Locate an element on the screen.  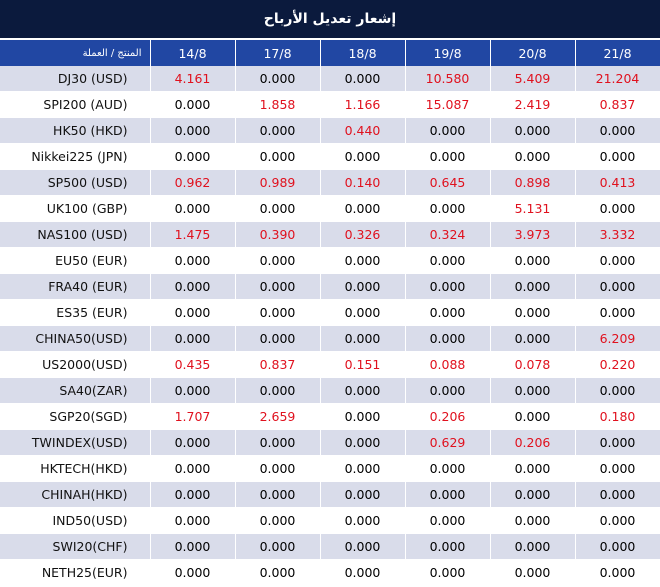
instrument-name: SPI200 (AUD) is located at coordinates (75, 104).